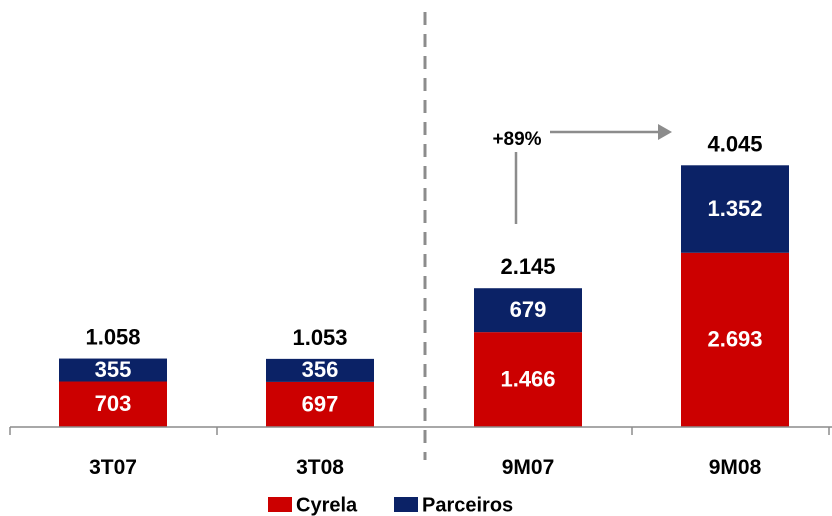 This screenshot has width=832, height=516. I want to click on legend-label-parceiros: Parceiros, so click(467, 505).